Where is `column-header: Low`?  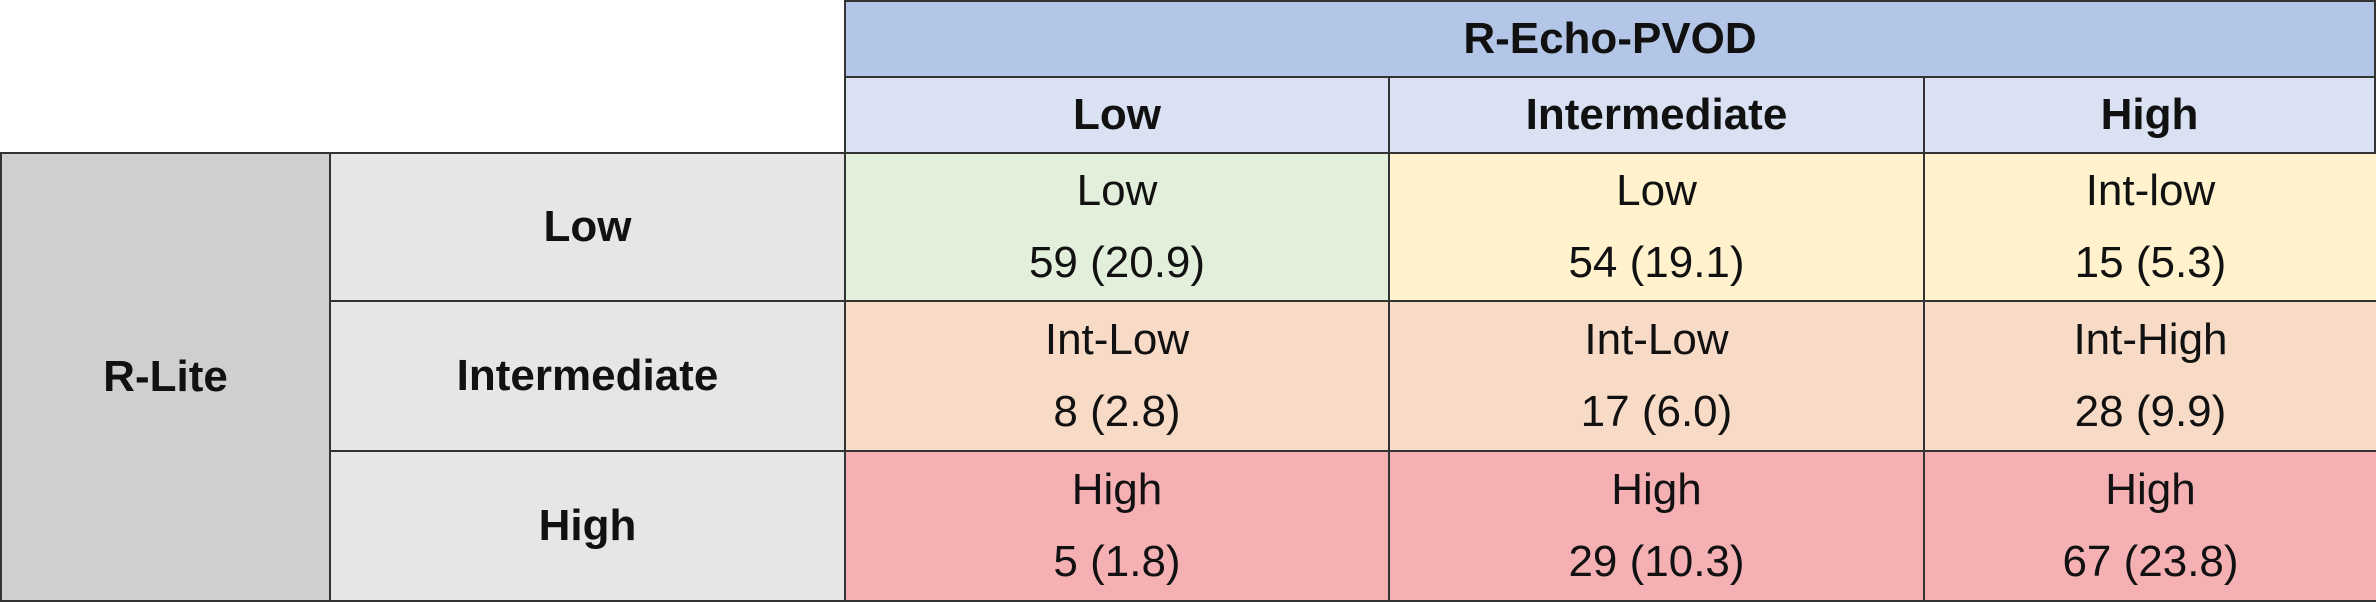
column-header: Low is located at coordinates (1117, 115).